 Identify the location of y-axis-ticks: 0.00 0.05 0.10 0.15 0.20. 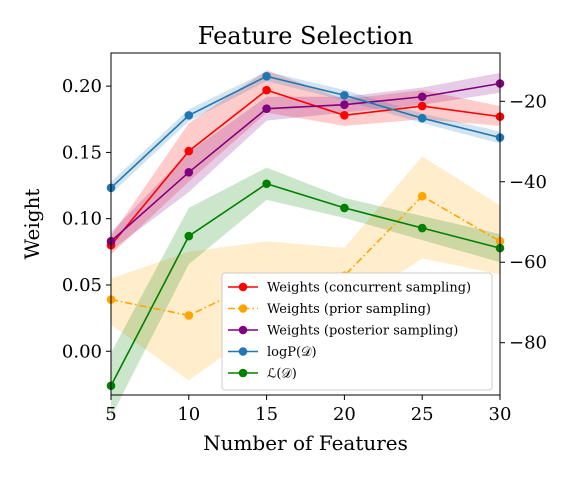
(86, 219).